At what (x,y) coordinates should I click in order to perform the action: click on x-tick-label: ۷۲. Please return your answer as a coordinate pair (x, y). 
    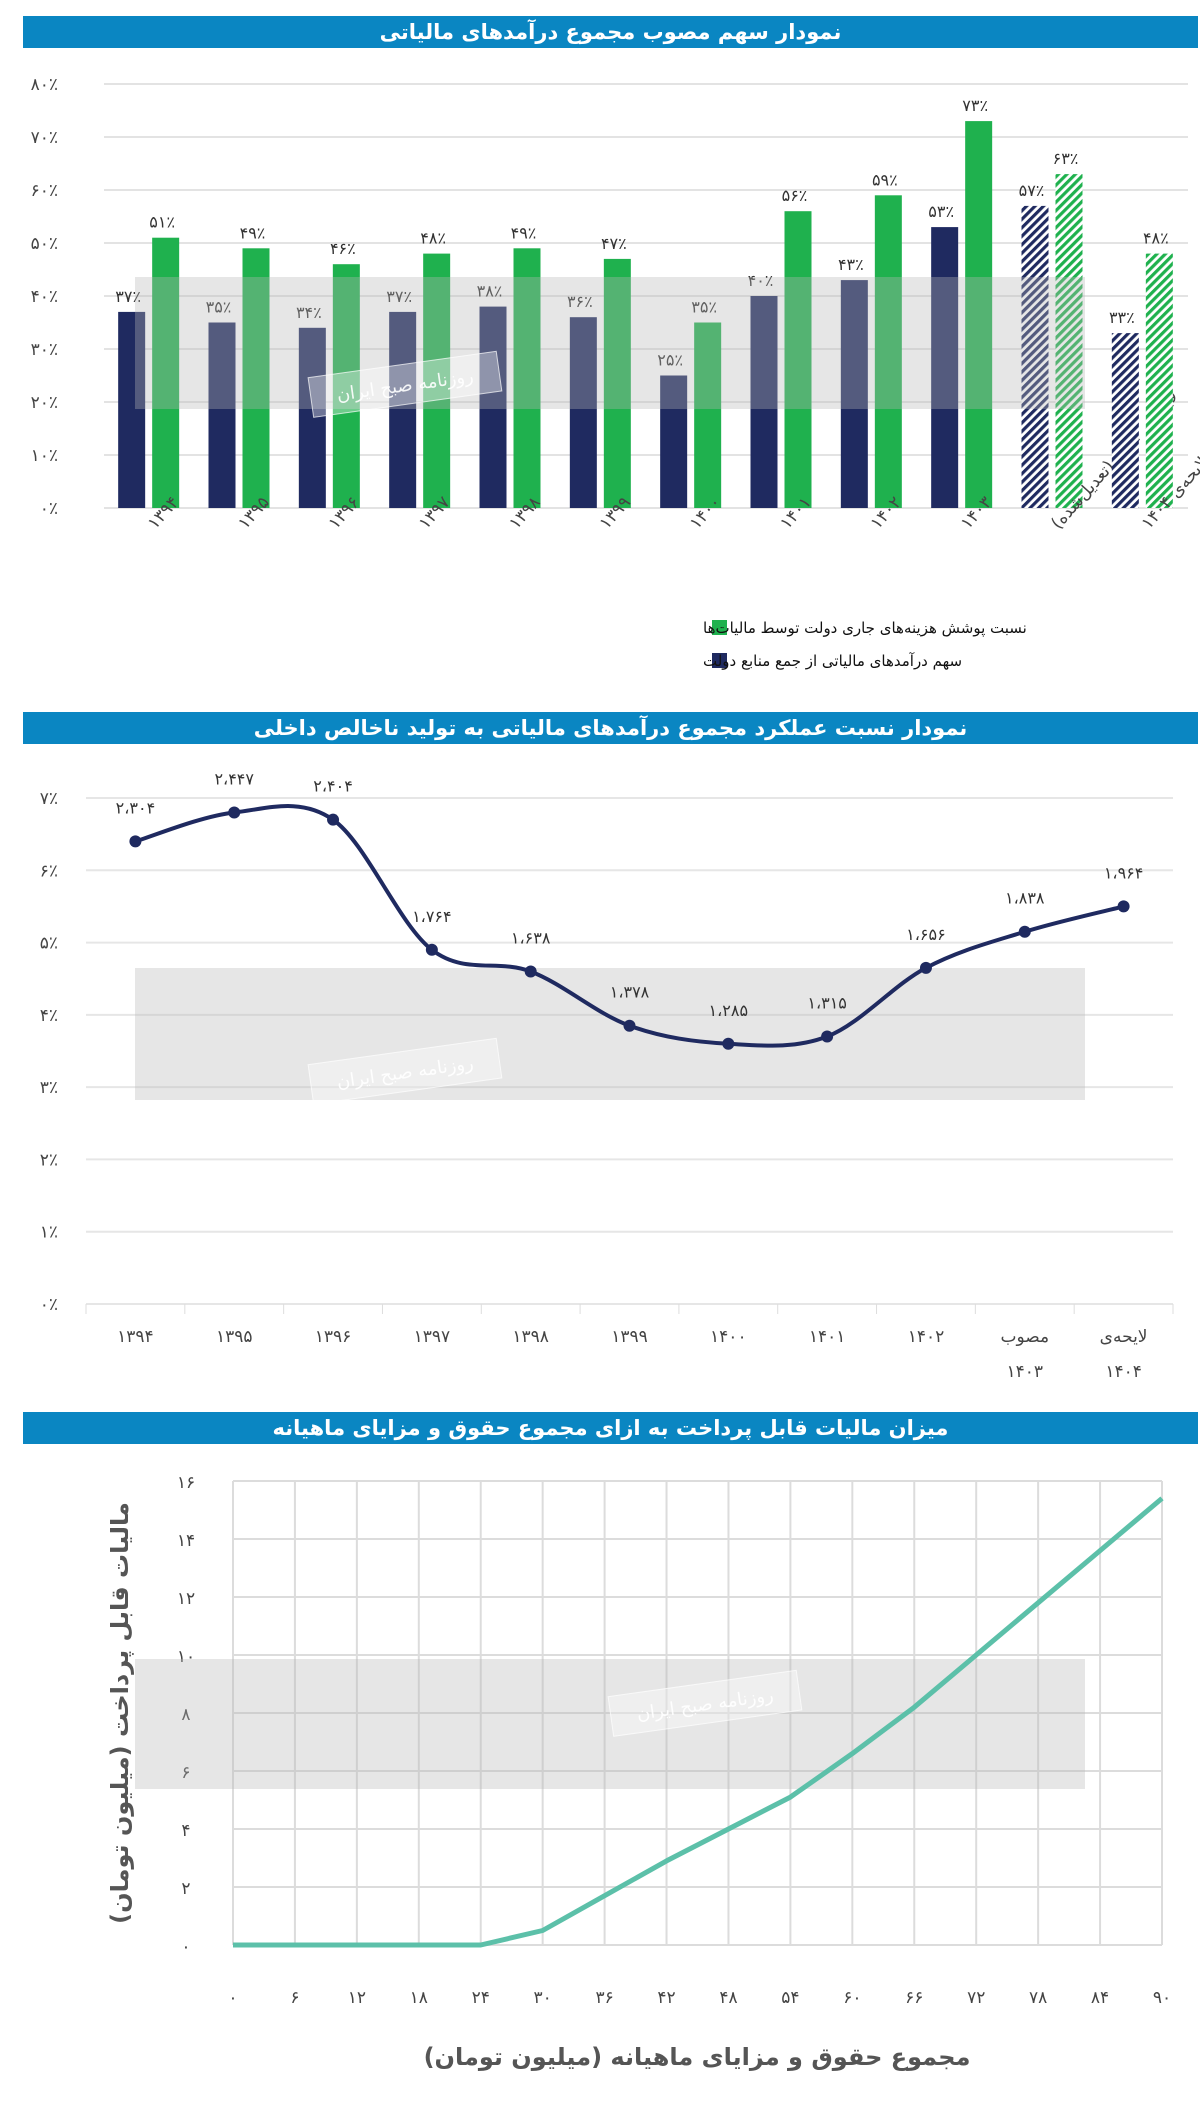
    Looking at the image, I should click on (976, 1998).